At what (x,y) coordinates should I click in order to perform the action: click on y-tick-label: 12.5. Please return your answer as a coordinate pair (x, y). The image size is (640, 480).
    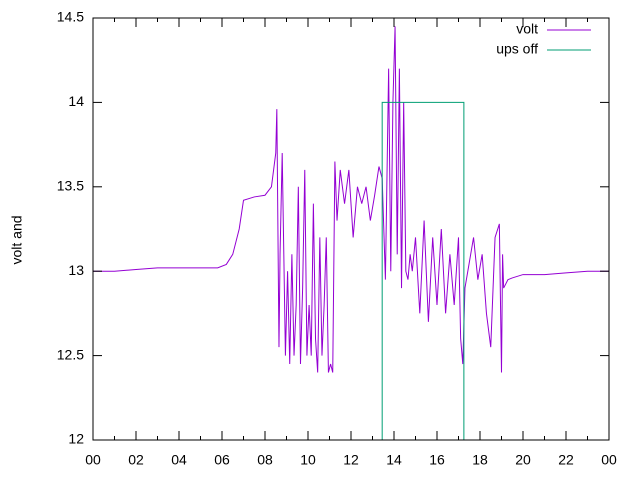
    Looking at the image, I should click on (70, 354).